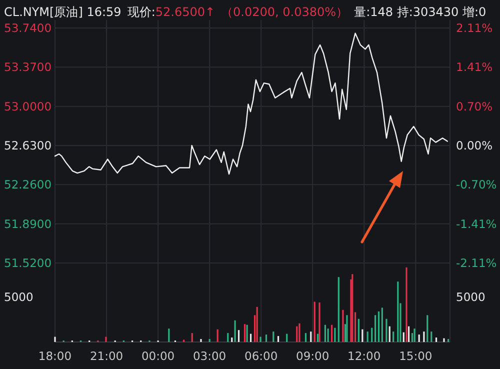 This screenshot has height=369, width=500. What do you see at coordinates (474, 67) in the screenshot?
I see `y2-tick-label: 1.41%` at bounding box center [474, 67].